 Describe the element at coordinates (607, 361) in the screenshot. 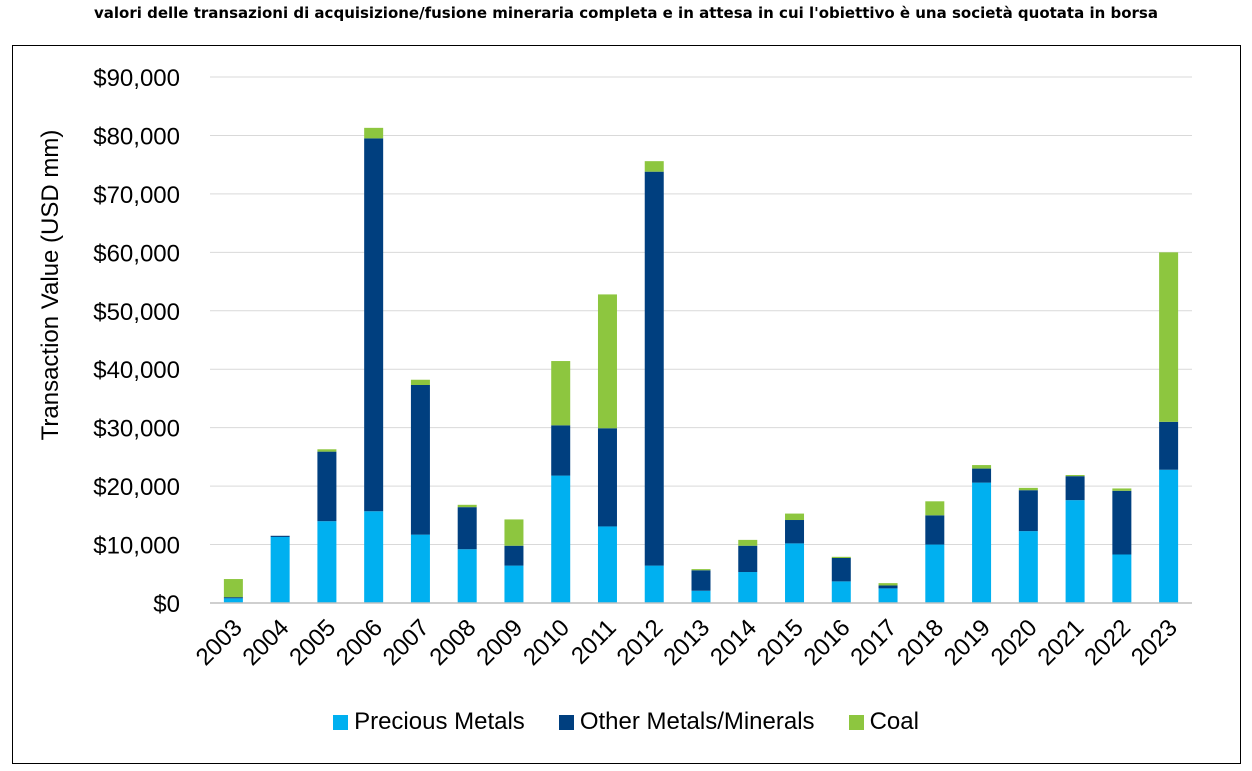

I see `bar-2011-coal` at that location.